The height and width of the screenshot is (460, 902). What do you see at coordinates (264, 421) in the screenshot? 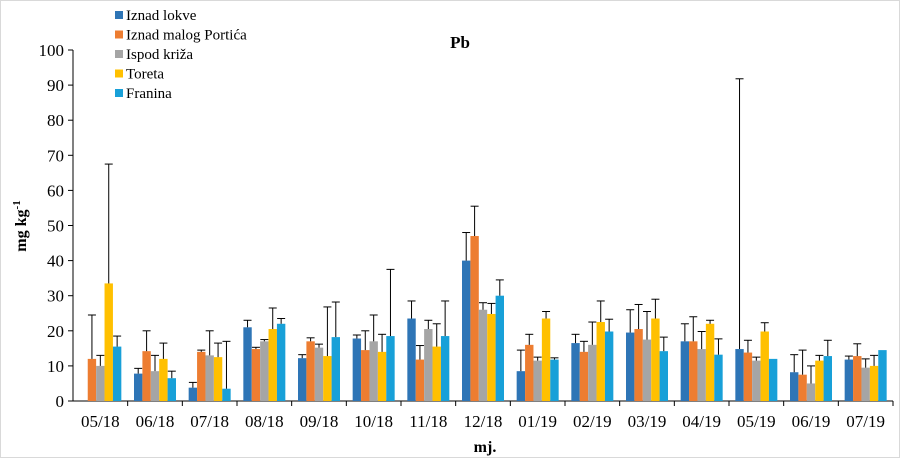
I see `x-tick-label: 08/18` at bounding box center [264, 421].